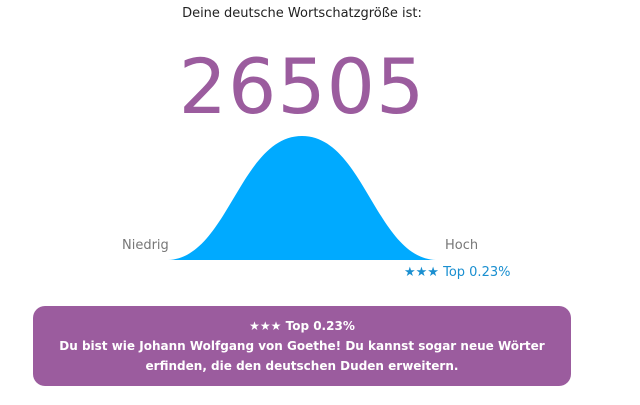 This screenshot has height=405, width=640. Describe the element at coordinates (462, 245) in the screenshot. I see `scale-high-label: Hoch` at that location.